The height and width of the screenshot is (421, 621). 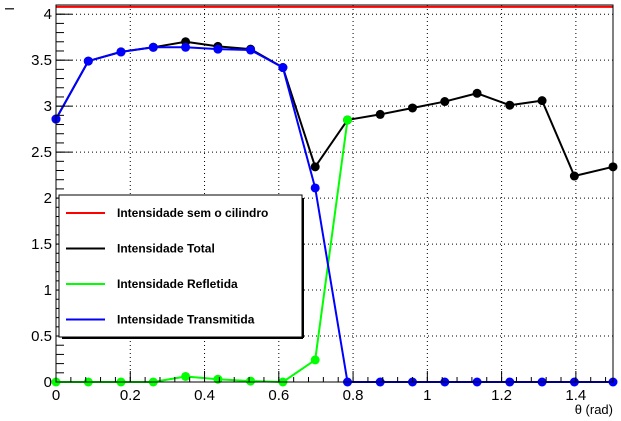 I want to click on y-tick-label: 1, so click(x=48, y=290).